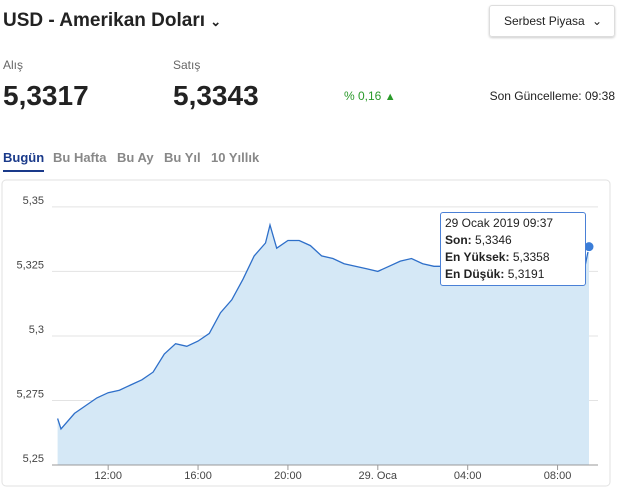  Describe the element at coordinates (36, 330) in the screenshot. I see `y-tick-label: 5,3` at that location.